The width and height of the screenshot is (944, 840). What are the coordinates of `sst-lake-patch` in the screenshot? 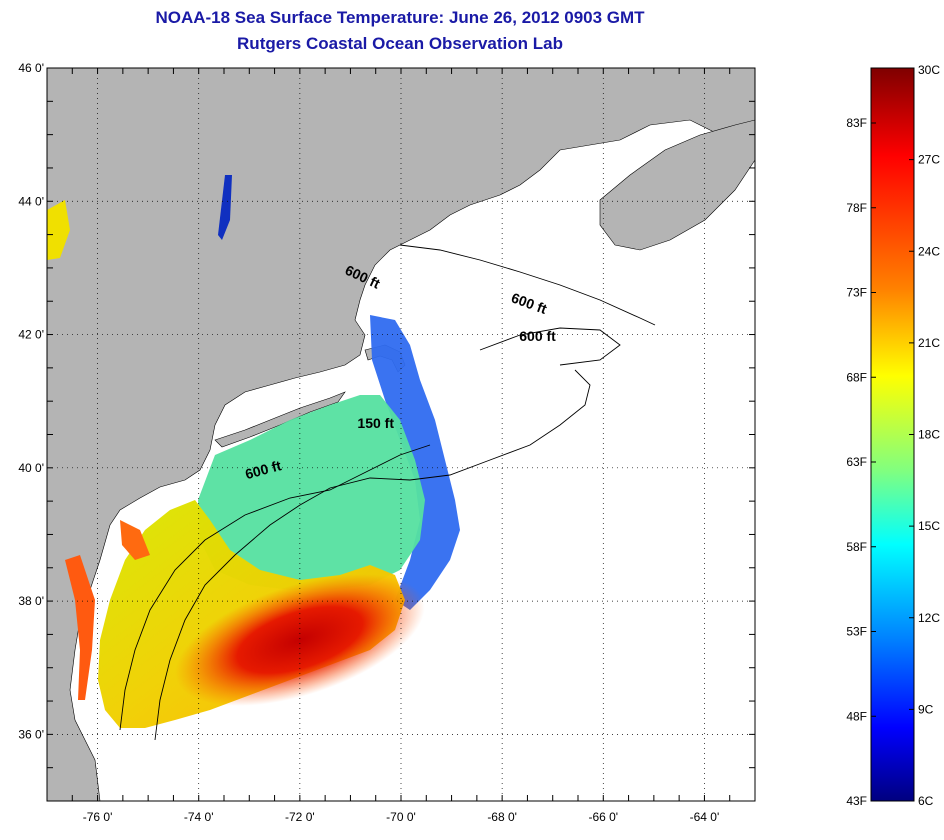 It's located at (58, 230).